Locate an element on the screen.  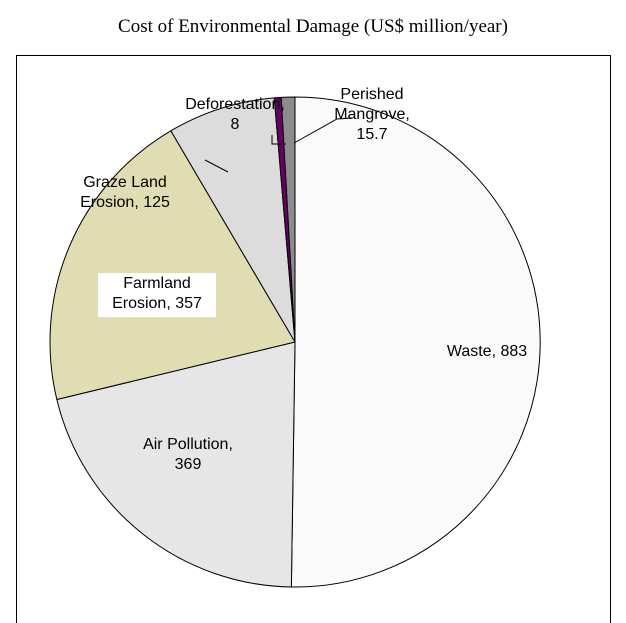
data-label-deforestation-line-2: 8 is located at coordinates (235, 124).